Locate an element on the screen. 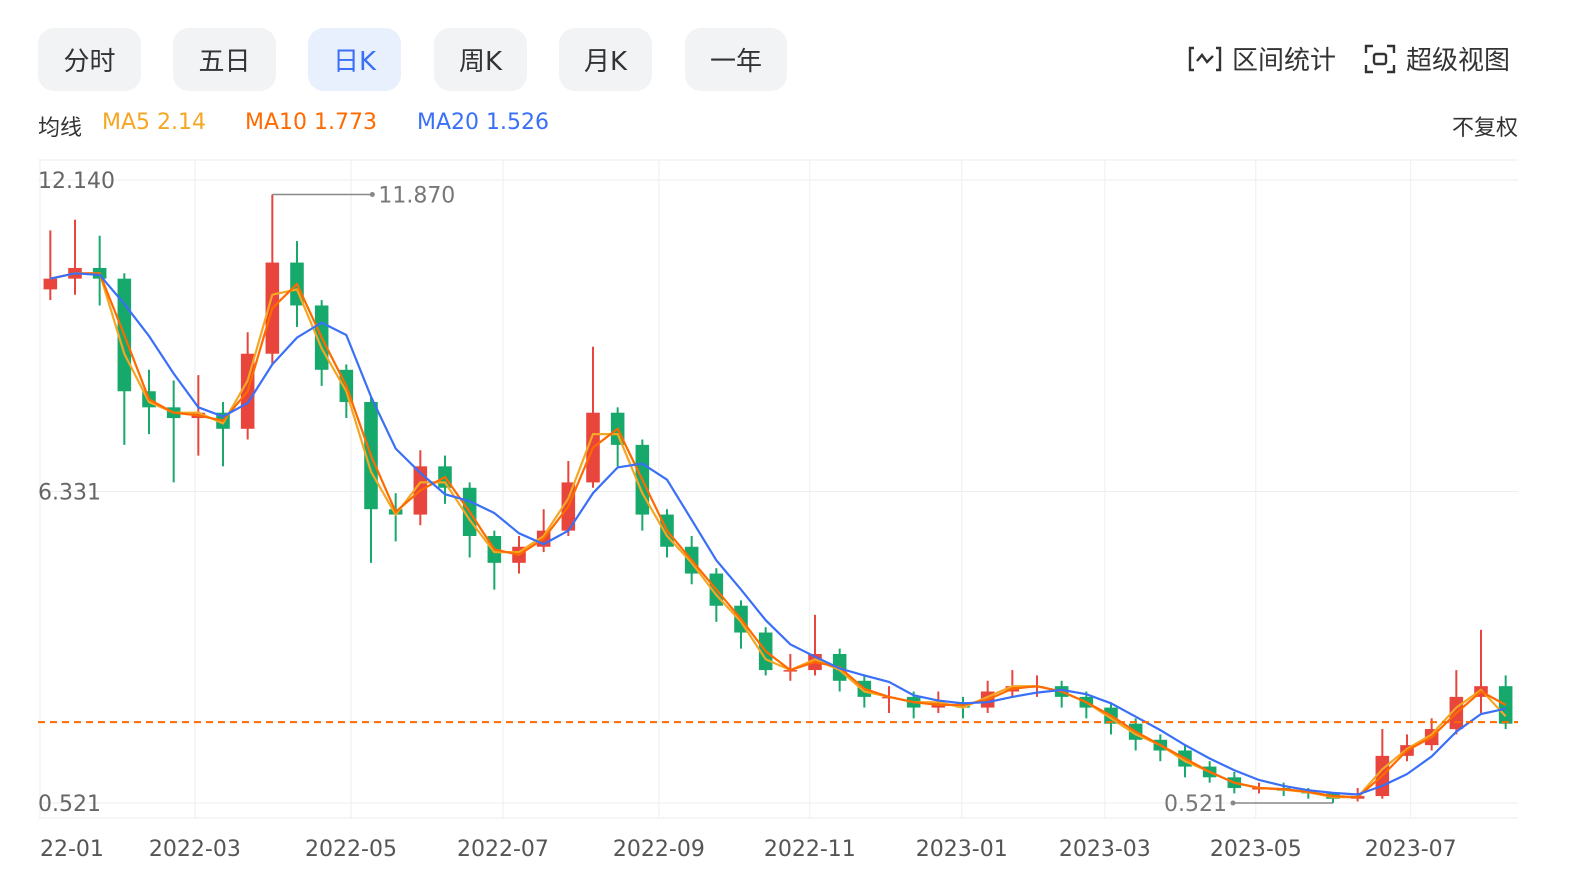  candle-body is located at coordinates (50, 284).